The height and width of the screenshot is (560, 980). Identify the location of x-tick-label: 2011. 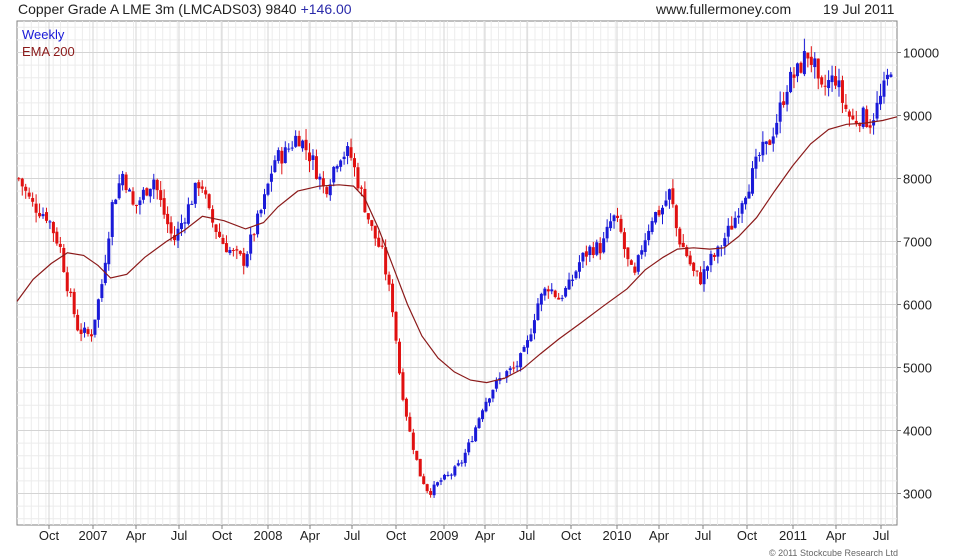
(793, 535).